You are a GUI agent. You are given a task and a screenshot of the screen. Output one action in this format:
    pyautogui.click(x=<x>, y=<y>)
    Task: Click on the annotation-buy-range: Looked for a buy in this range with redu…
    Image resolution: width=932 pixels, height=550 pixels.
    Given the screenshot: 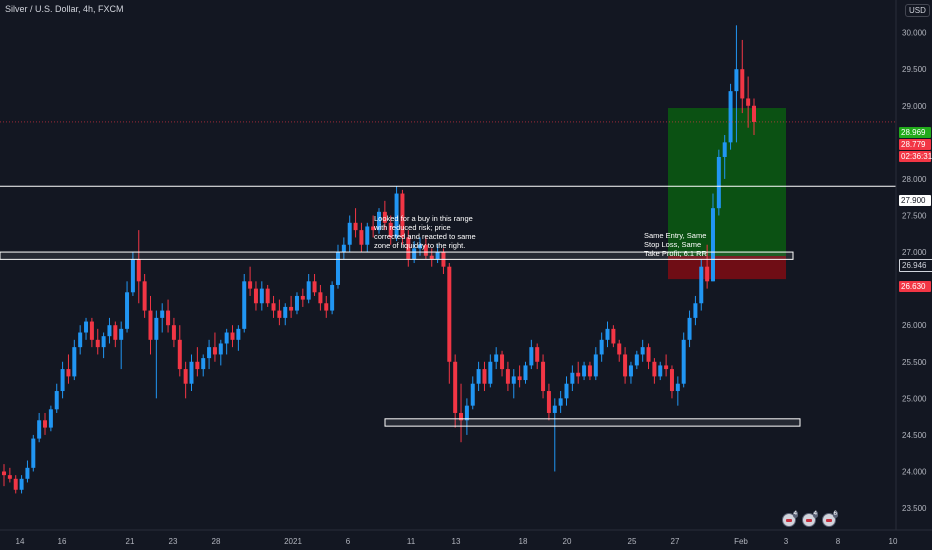 What is the action you would take?
    pyautogui.click(x=425, y=232)
    